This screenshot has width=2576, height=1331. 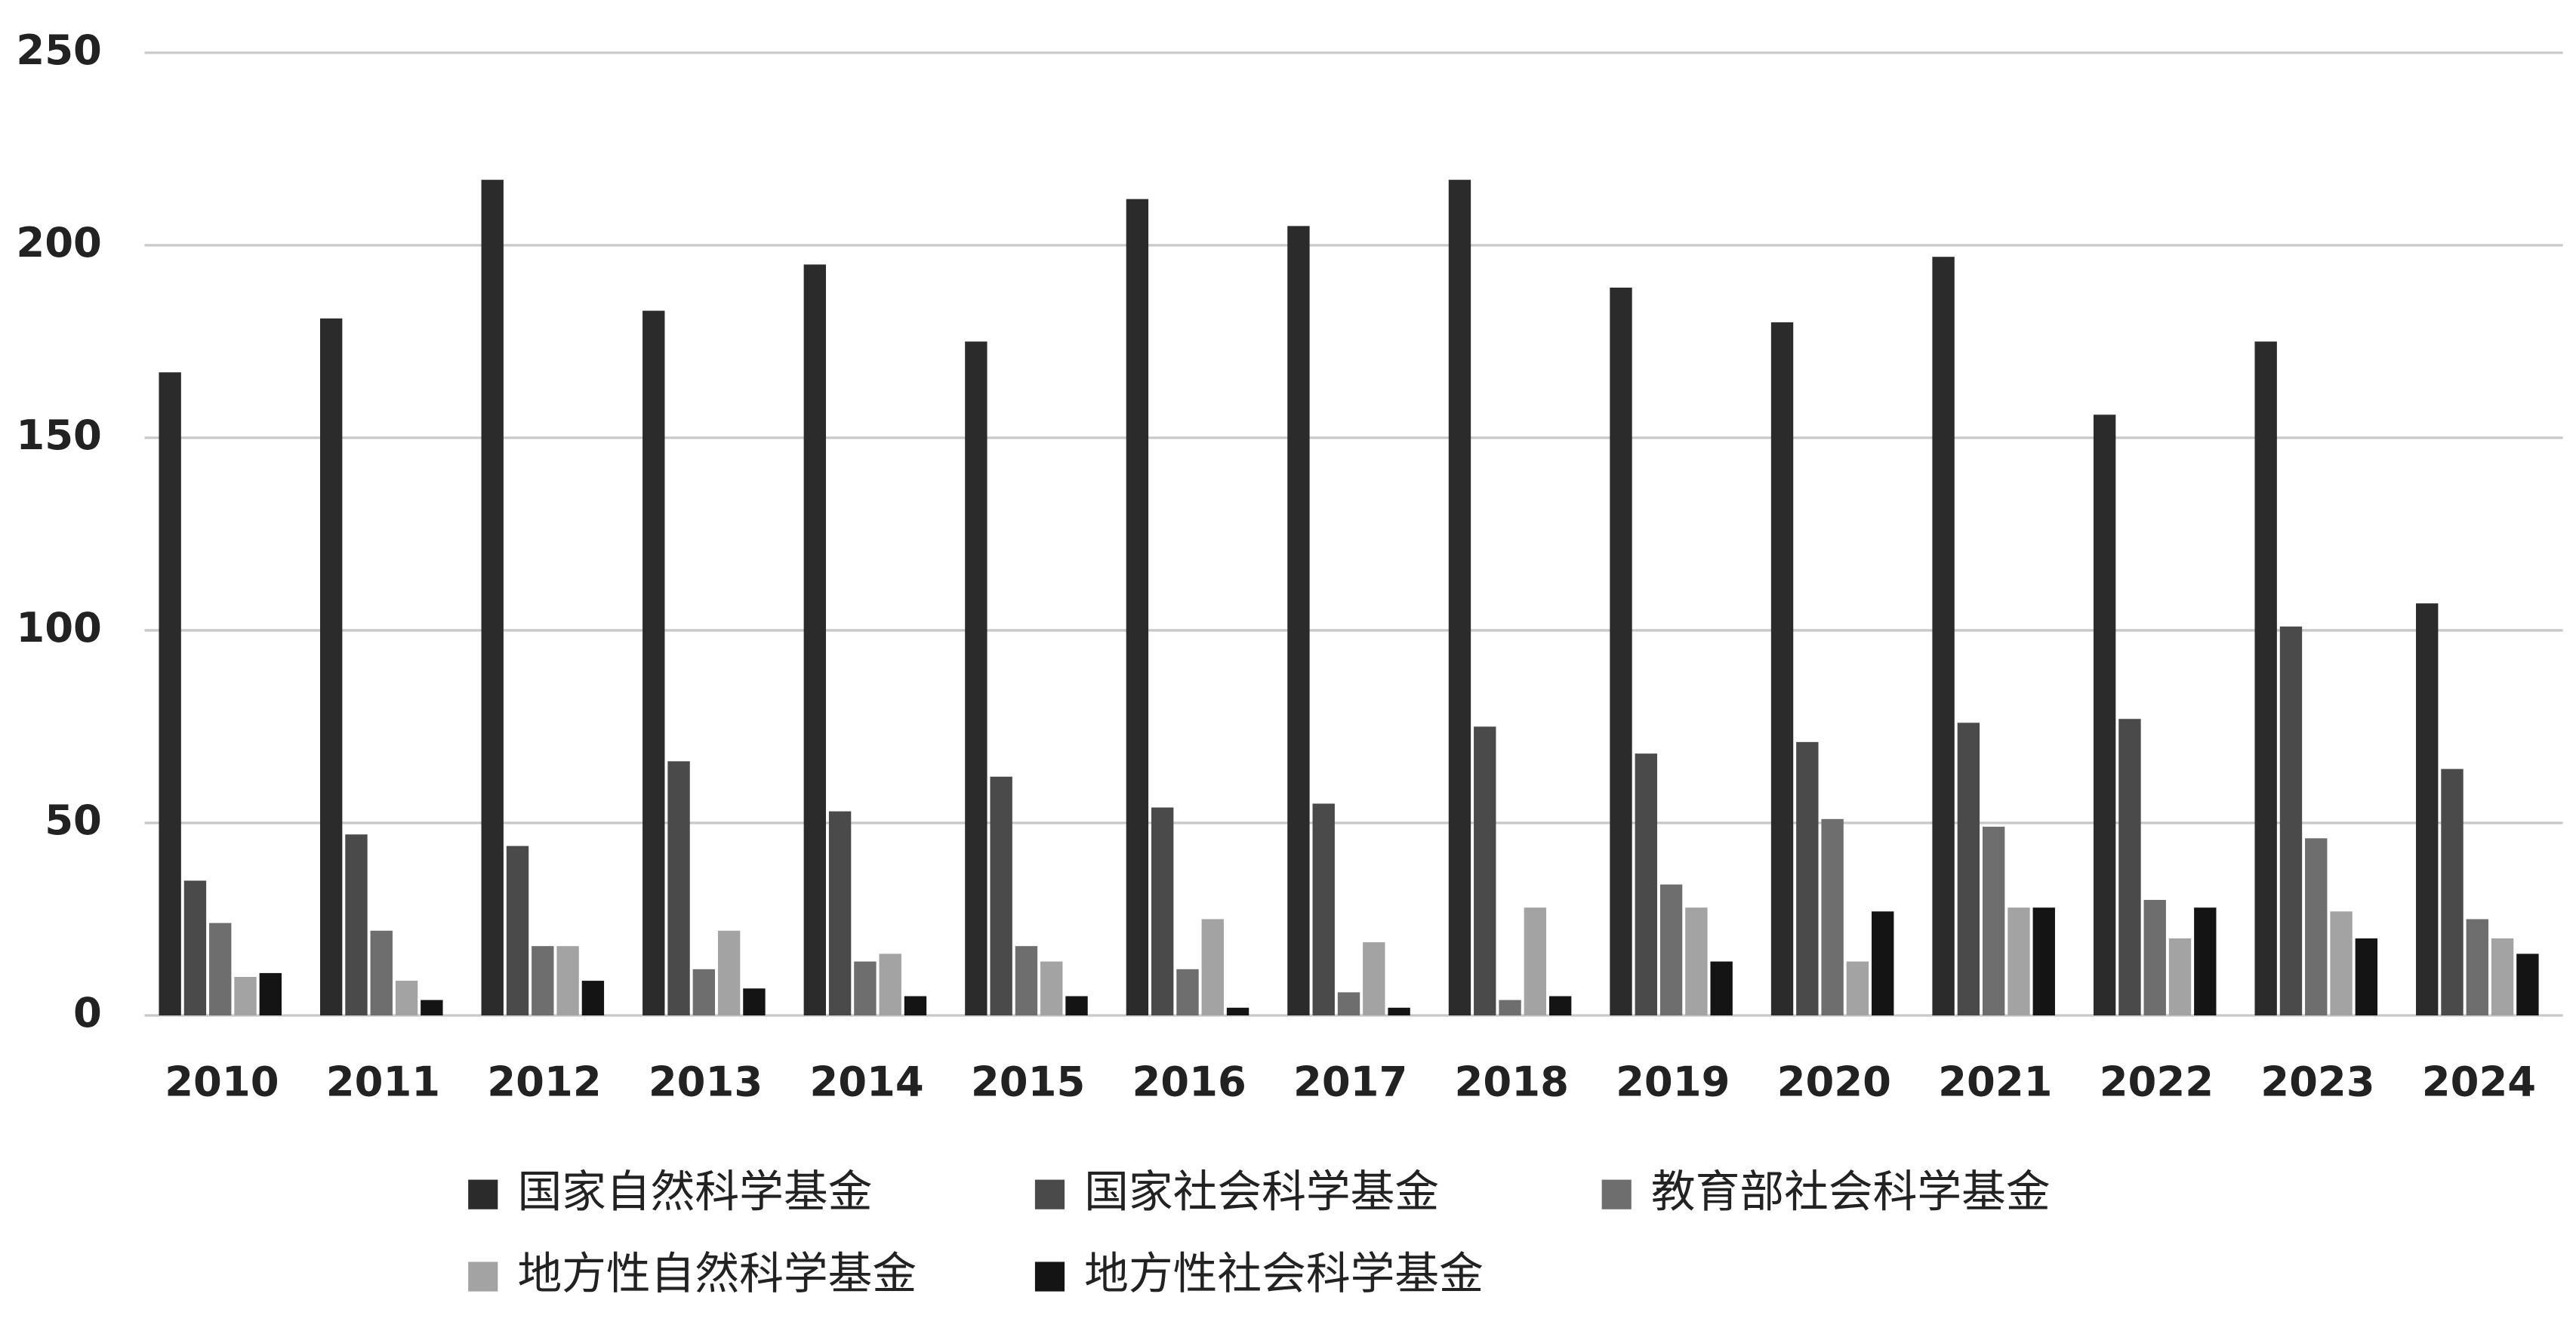 What do you see at coordinates (383, 1082) in the screenshot?
I see `x-tick-label: 2011` at bounding box center [383, 1082].